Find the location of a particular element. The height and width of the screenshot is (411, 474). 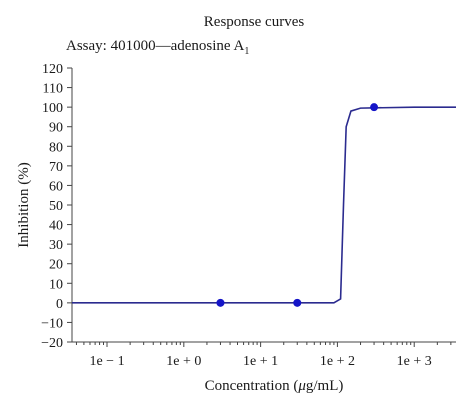

x-tick-label: 1e + 0 is located at coordinates (183, 361).